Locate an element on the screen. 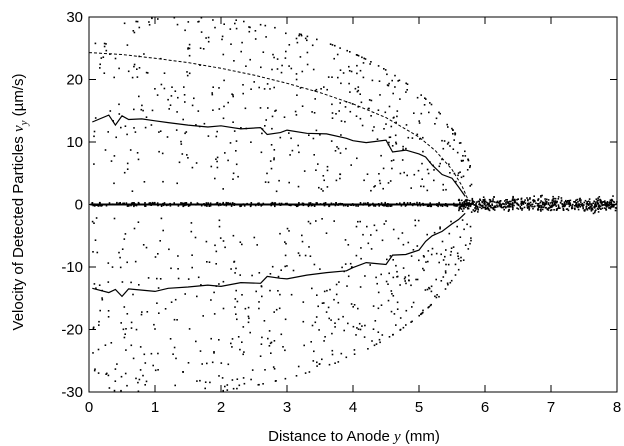 The height and width of the screenshot is (446, 624). x-tick-label: 3 is located at coordinates (287, 407).